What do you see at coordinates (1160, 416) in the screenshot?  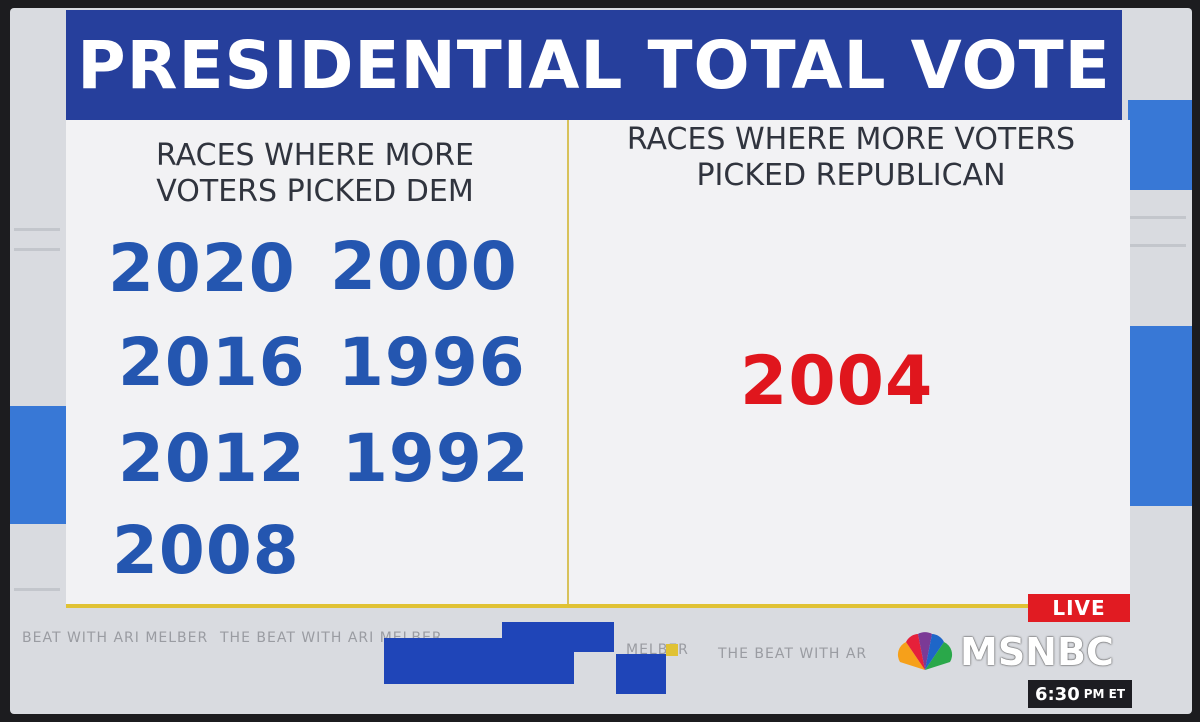 I see `bg-blue-block-right-mid` at bounding box center [1160, 416].